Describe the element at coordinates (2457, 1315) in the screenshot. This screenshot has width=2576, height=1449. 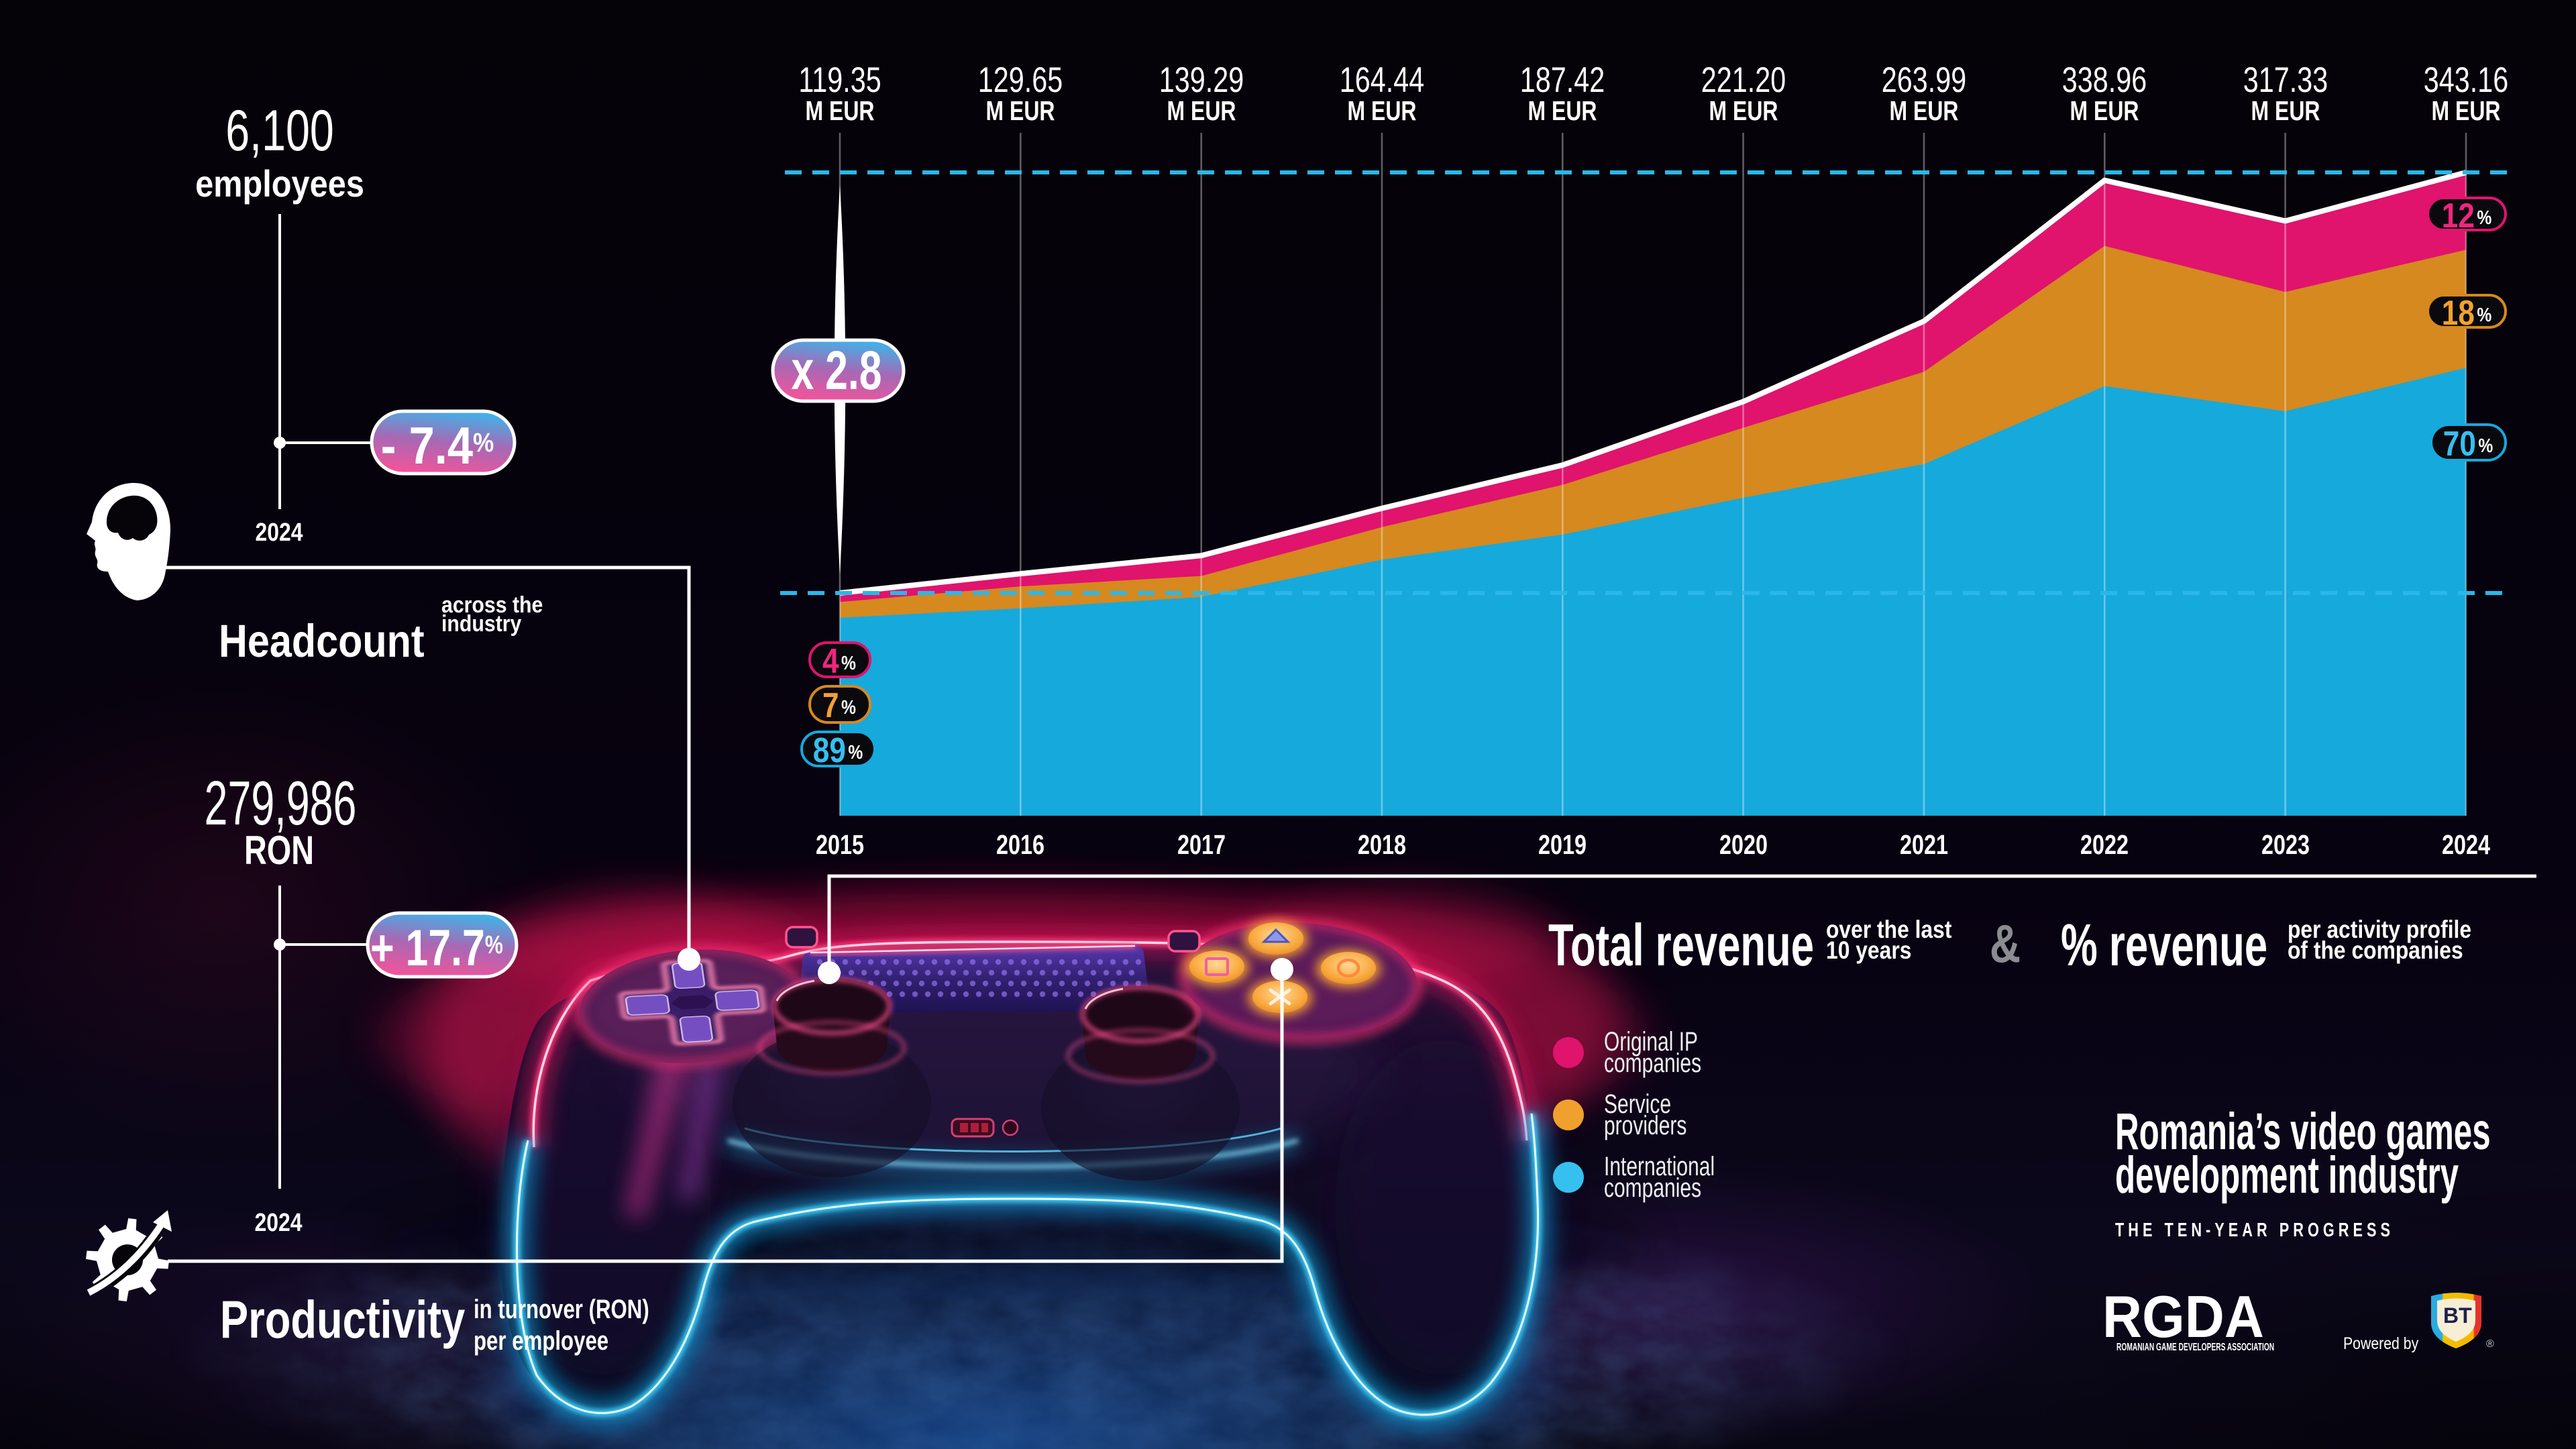
I see `svg-text: BT` at that location.